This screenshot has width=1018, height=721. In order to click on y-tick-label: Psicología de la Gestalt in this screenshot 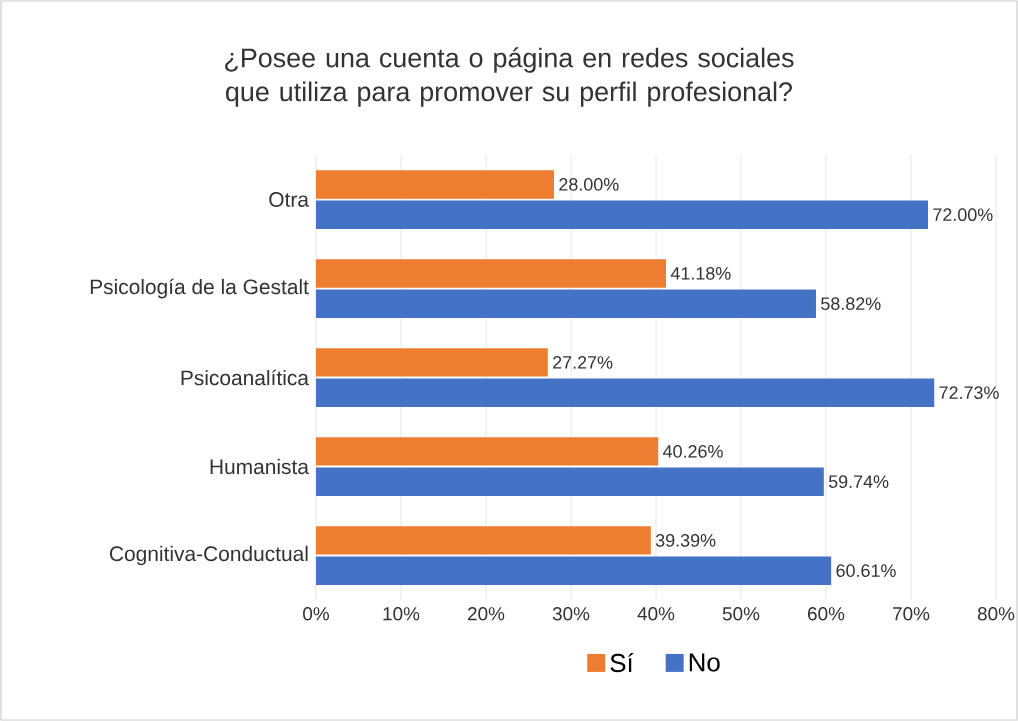, I will do `click(199, 288)`.